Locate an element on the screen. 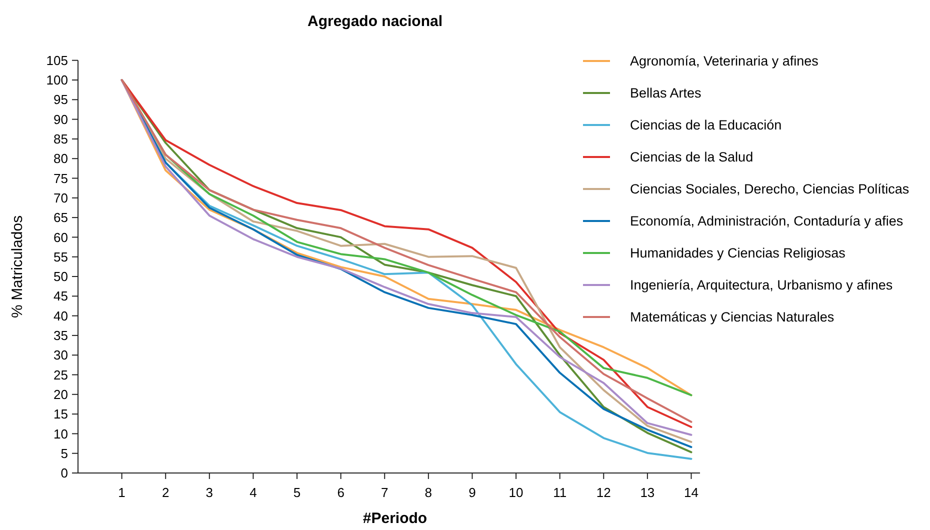  x-tick-label: 12 is located at coordinates (603, 492).